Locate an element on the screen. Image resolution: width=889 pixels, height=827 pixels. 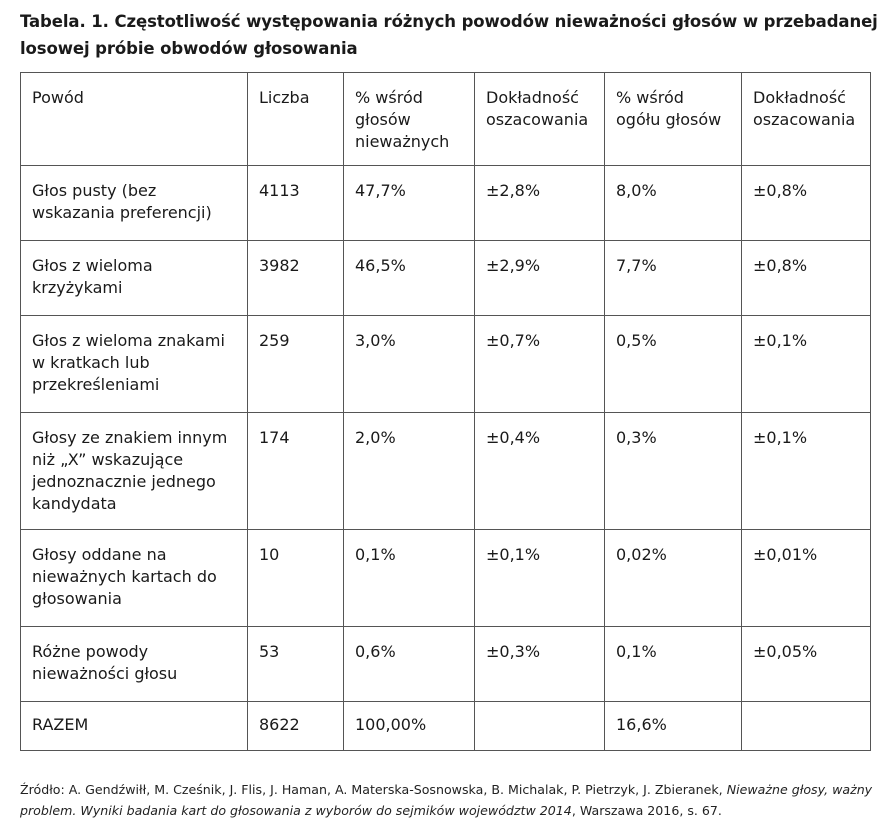
header-cell-pct-invalid: % wśród głosów nieważnych is located at coordinates (409, 119).